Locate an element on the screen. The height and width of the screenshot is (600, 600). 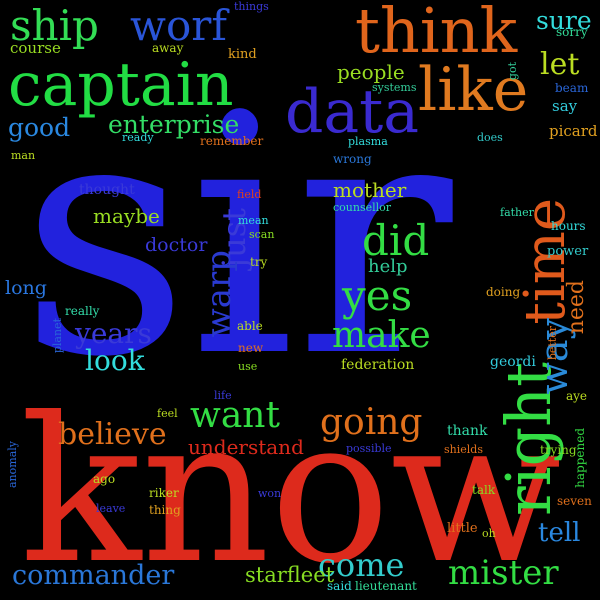
word-does: does is located at coordinates (490, 137).